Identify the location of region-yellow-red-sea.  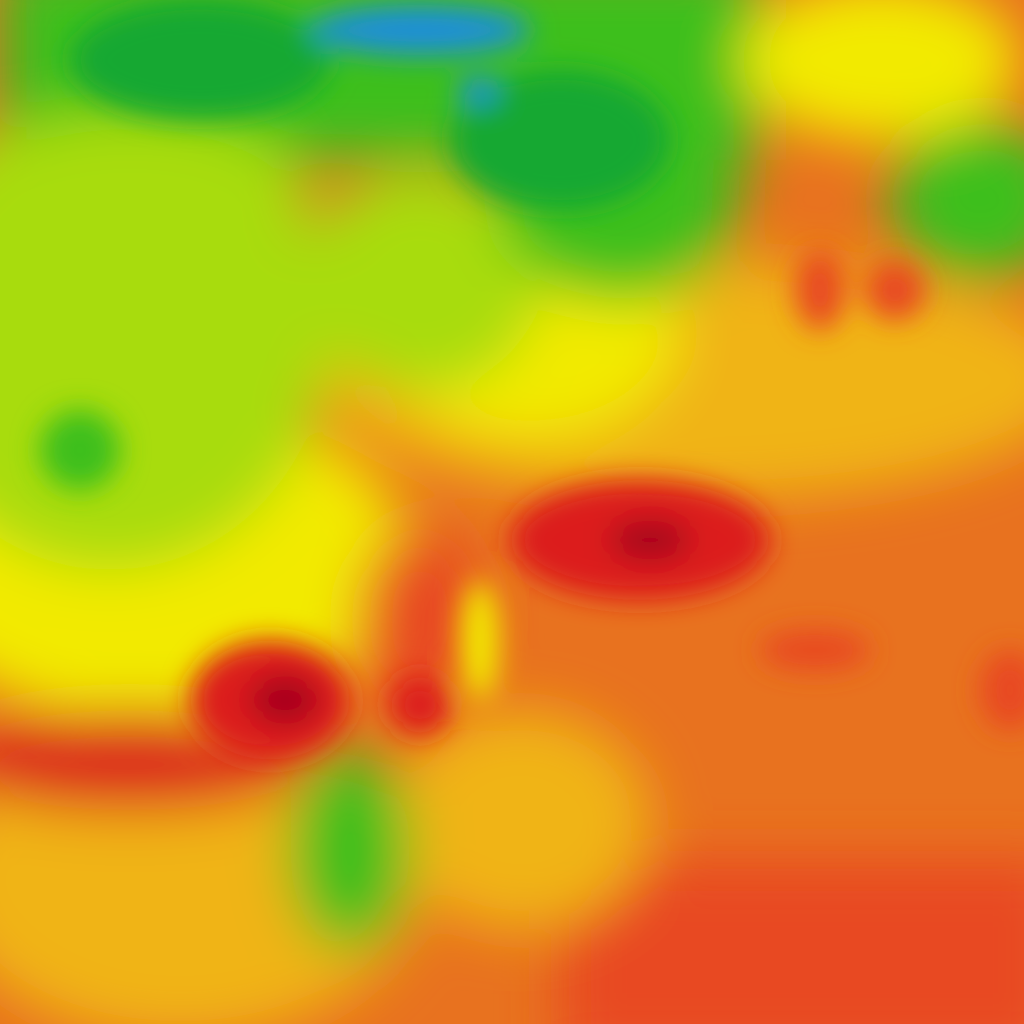
(480, 640).